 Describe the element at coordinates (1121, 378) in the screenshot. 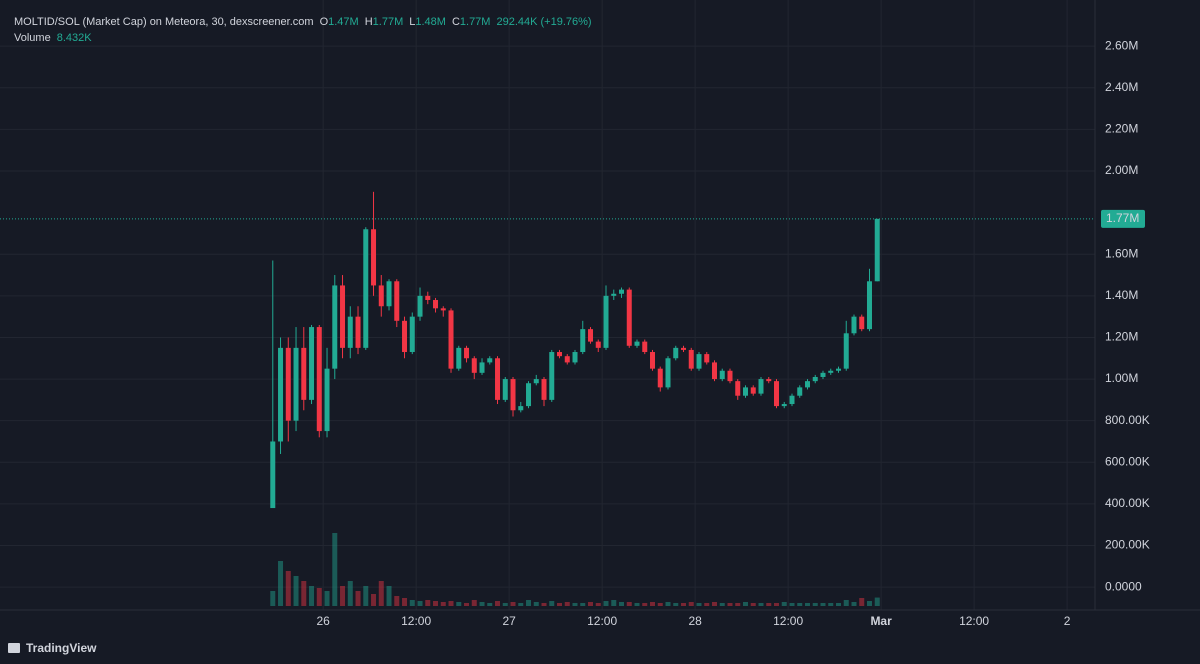

I see `y-tick-label: 1.00M` at that location.